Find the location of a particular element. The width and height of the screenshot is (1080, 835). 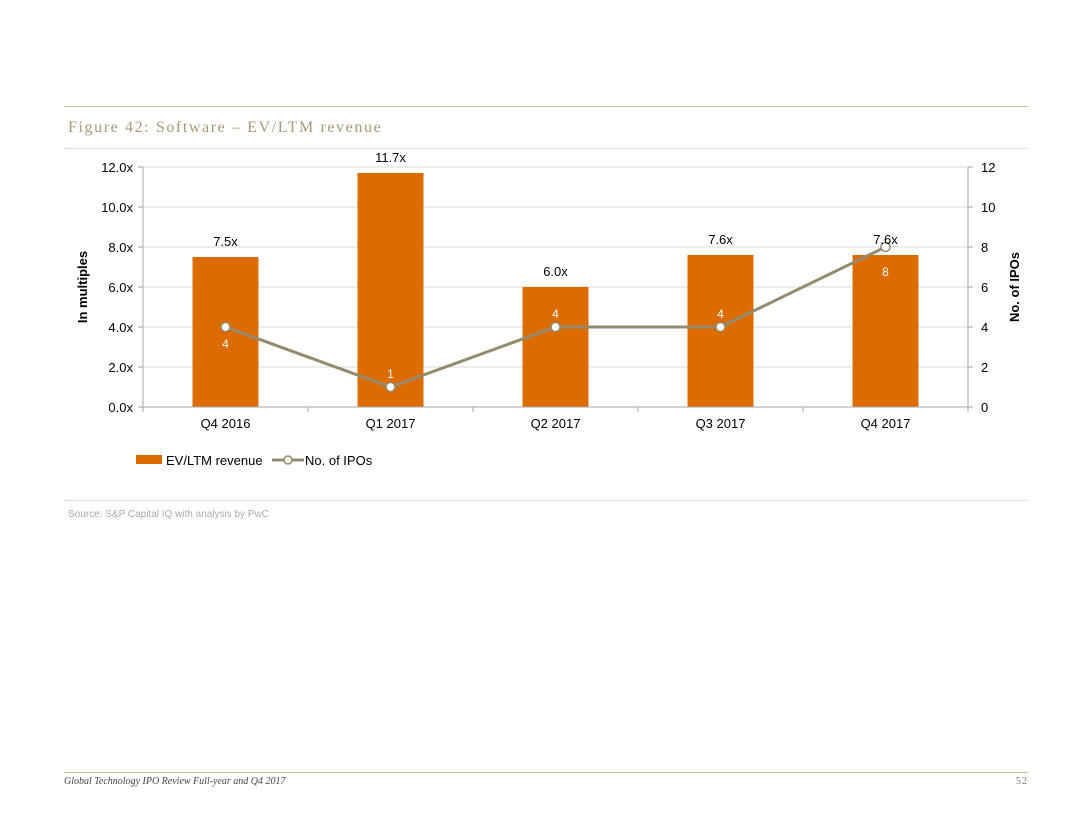

bar-value-label: 7.5x is located at coordinates (225, 241).